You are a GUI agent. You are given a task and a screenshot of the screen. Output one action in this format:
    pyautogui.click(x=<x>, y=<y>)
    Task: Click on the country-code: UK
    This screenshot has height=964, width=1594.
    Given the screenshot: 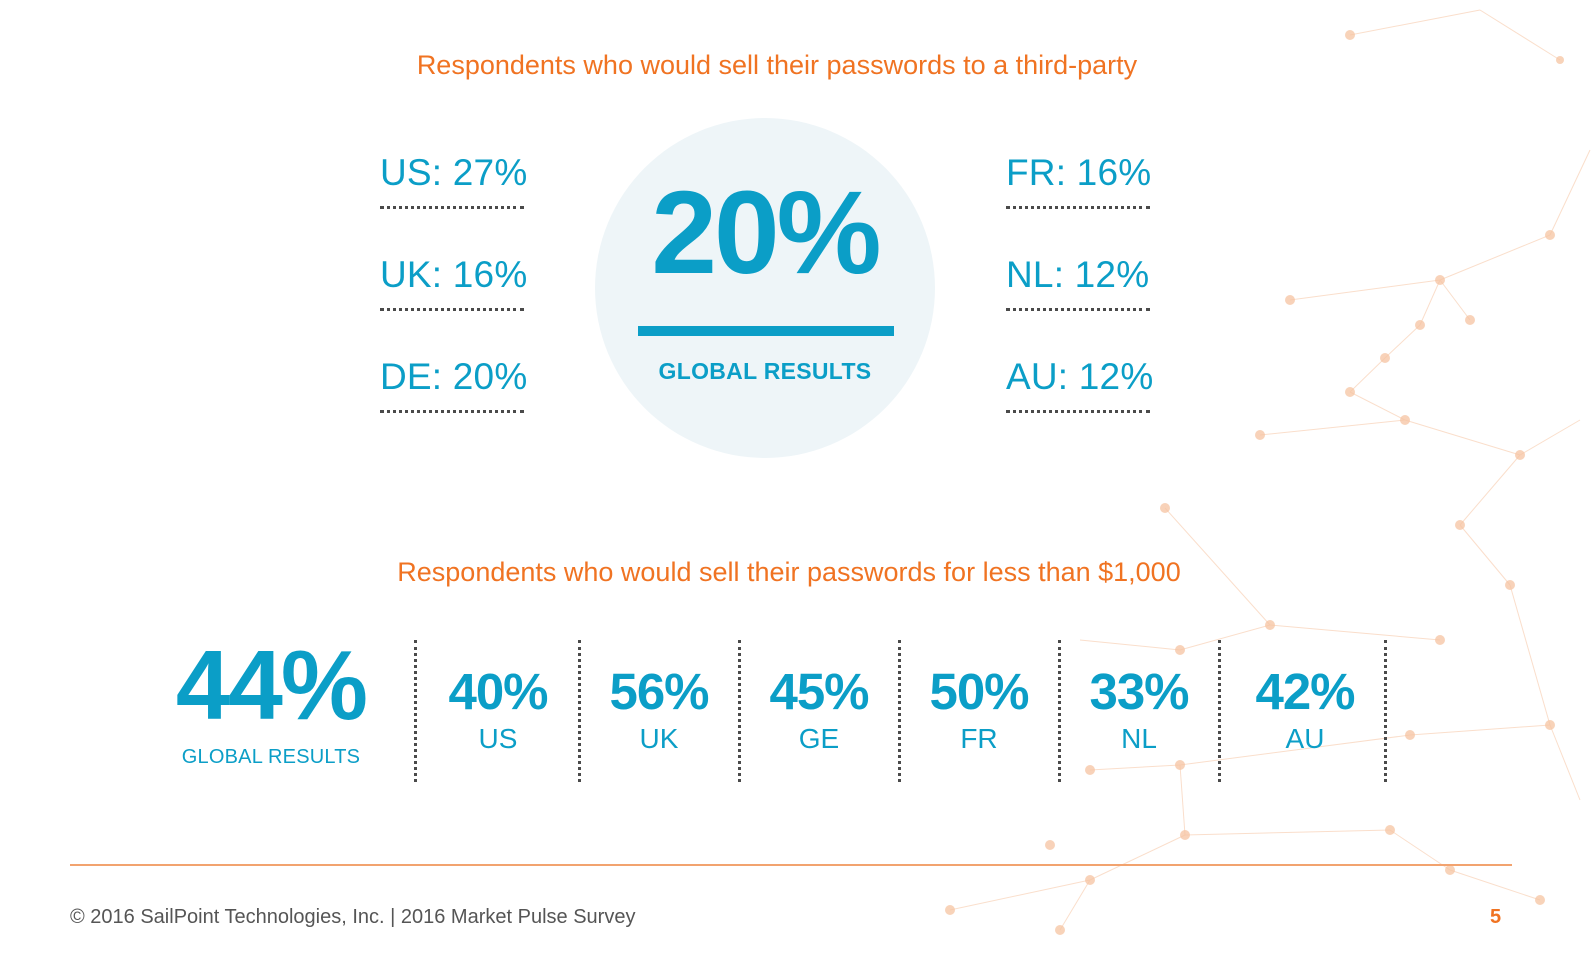 What is the action you would take?
    pyautogui.click(x=659, y=738)
    